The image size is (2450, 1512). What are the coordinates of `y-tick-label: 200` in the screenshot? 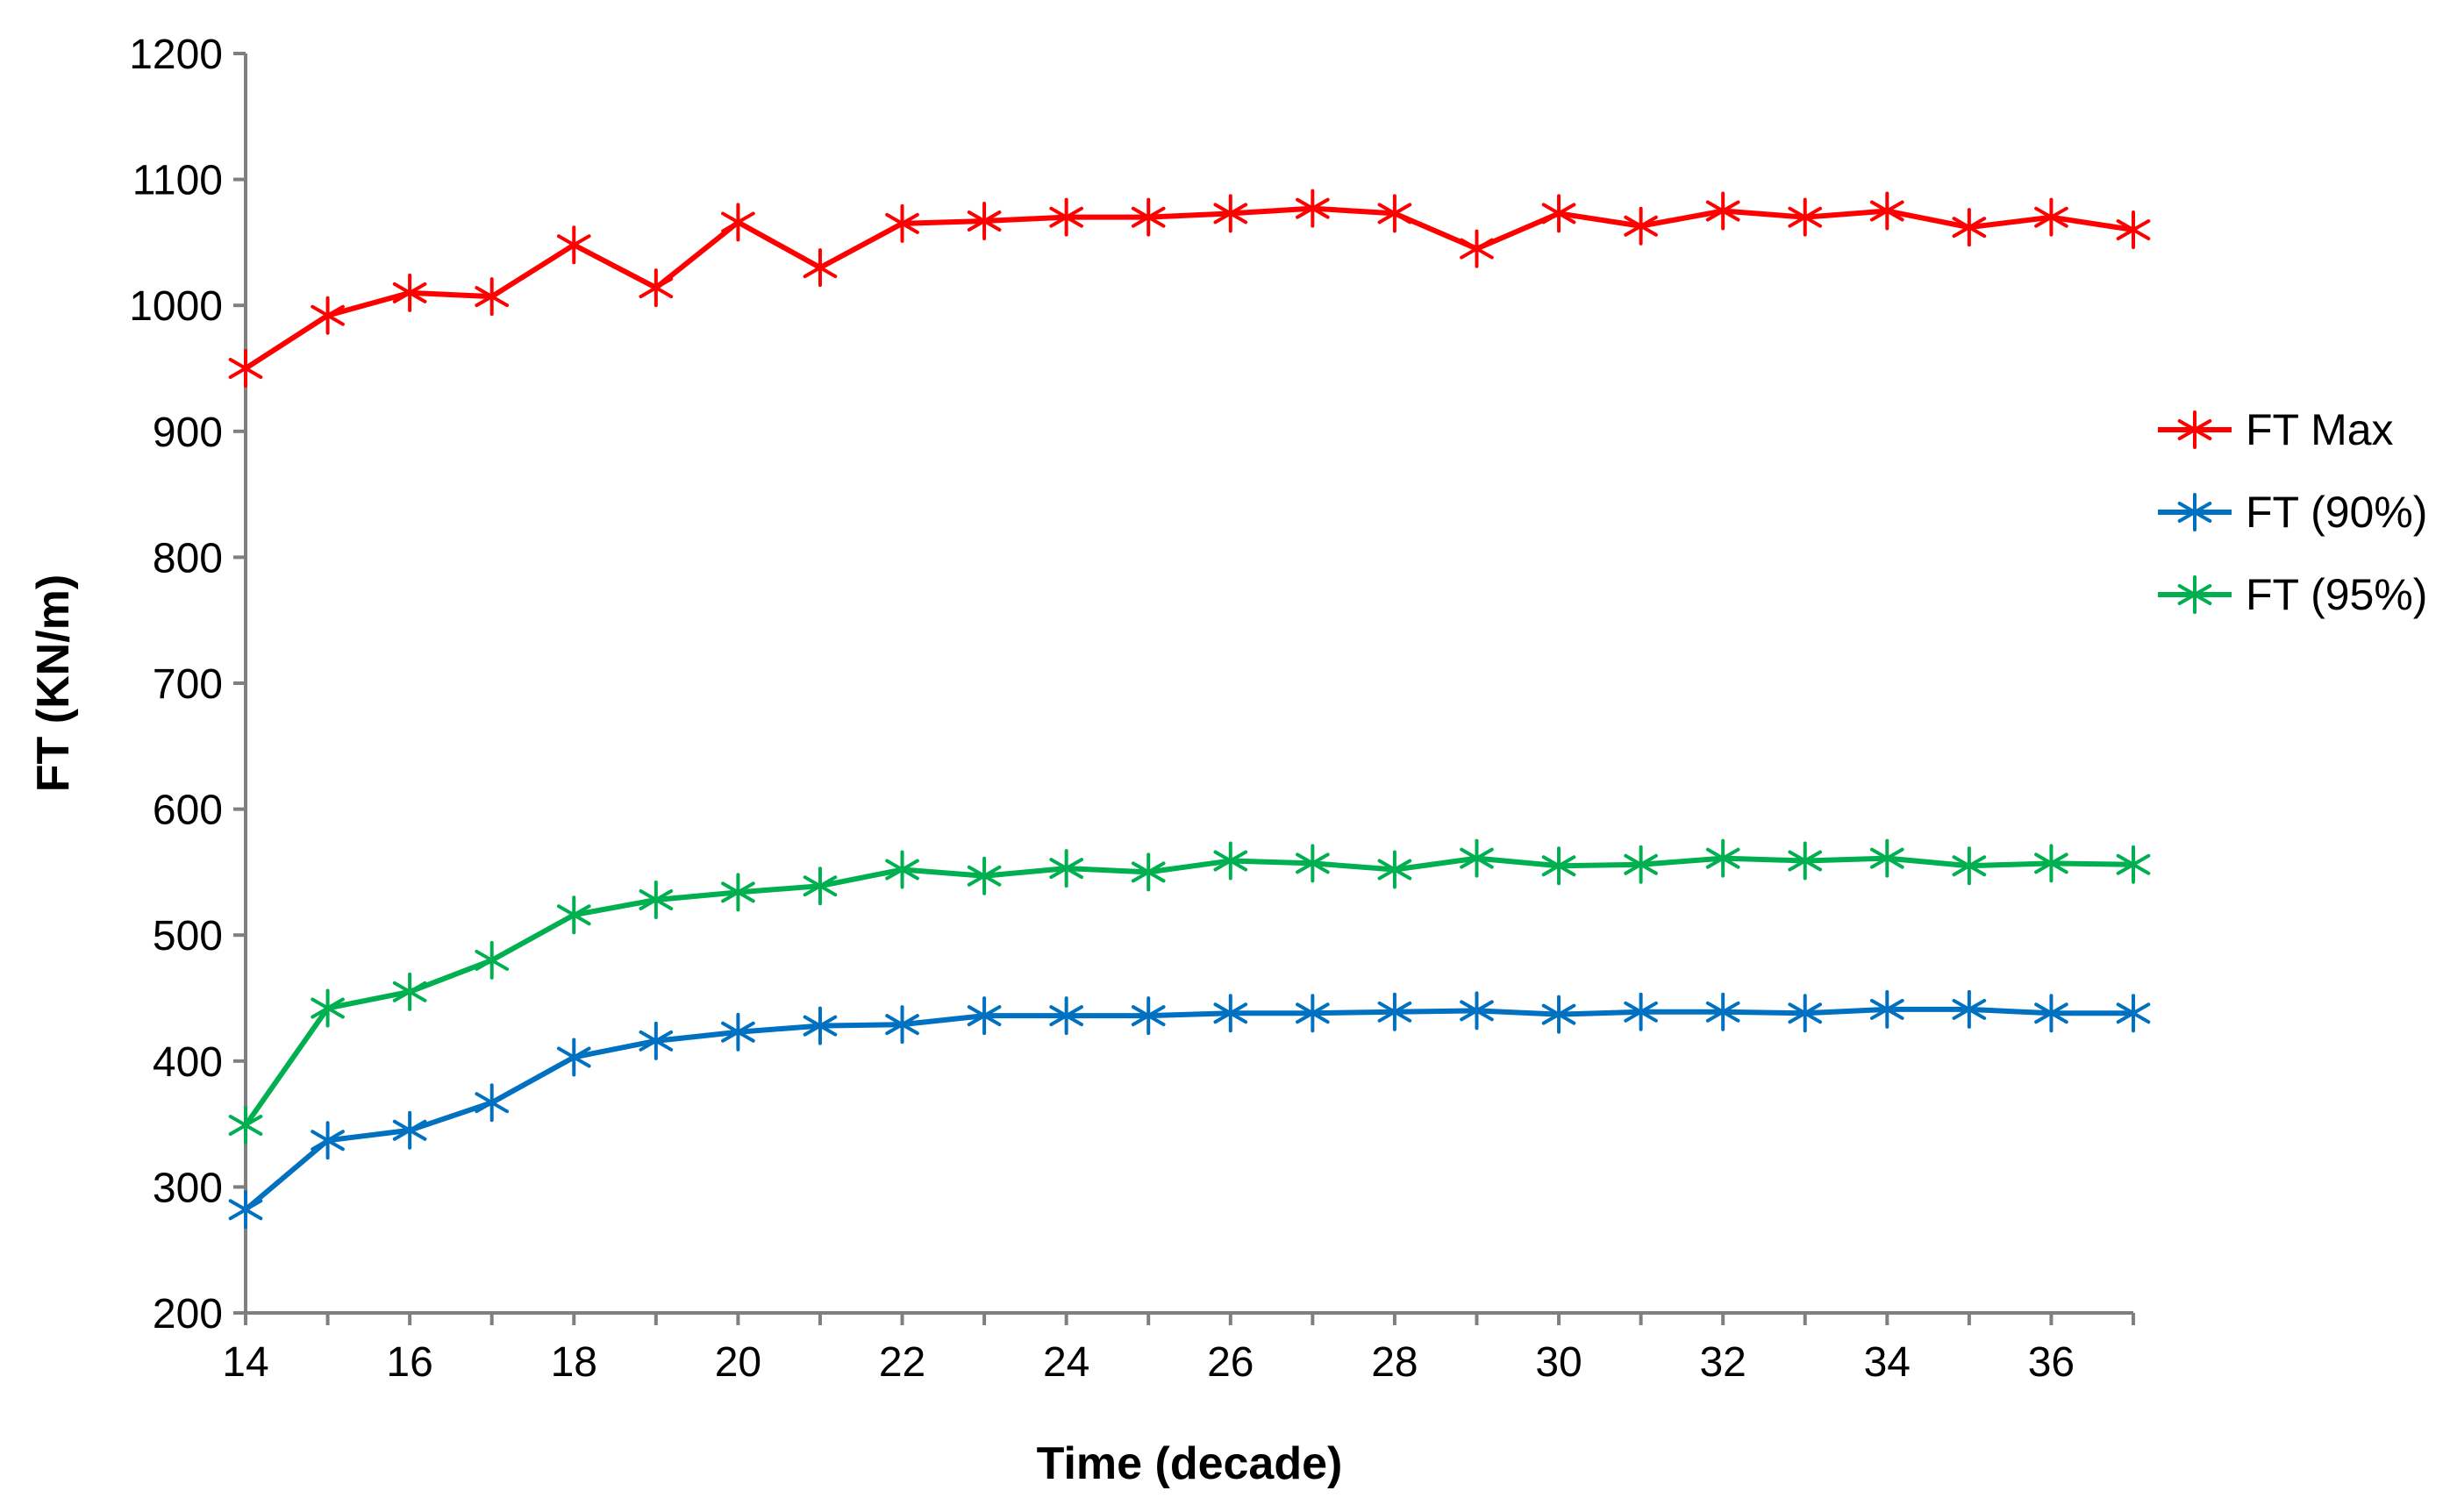 It's located at (188, 1314).